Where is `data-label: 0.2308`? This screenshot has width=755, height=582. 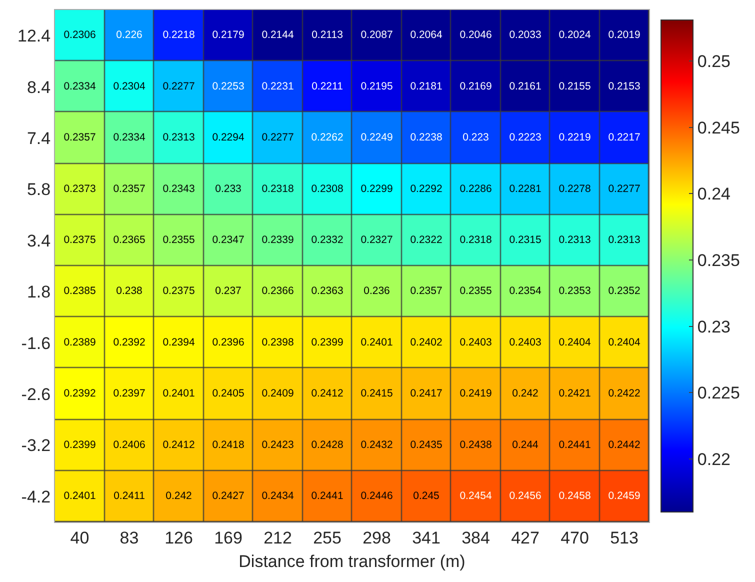
data-label: 0.2308 is located at coordinates (327, 188).